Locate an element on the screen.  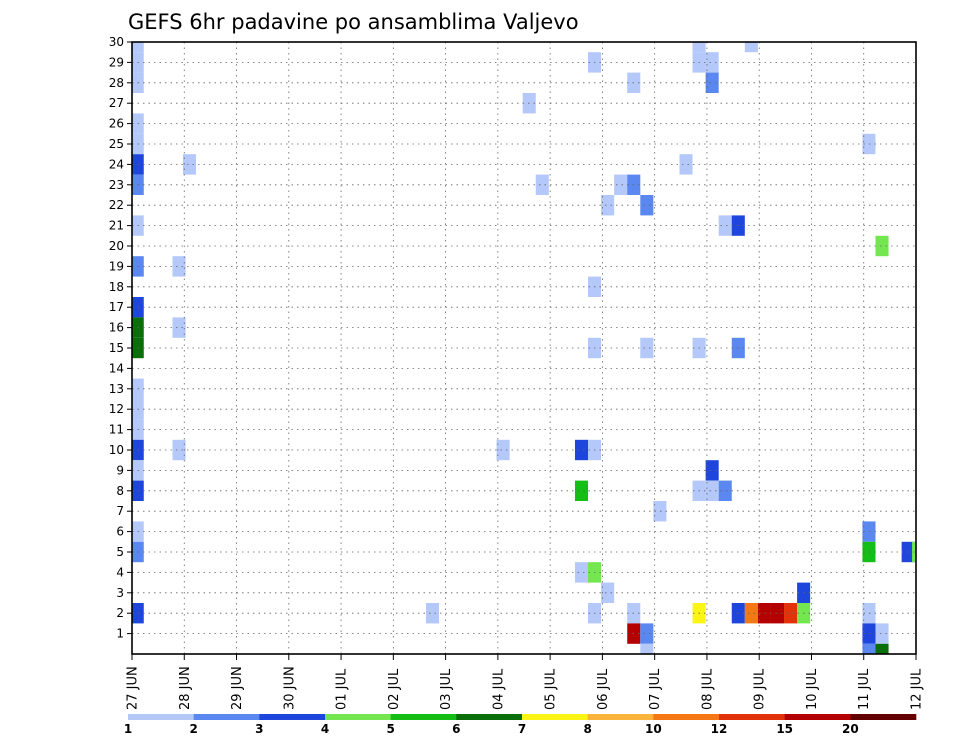
x-tick-label: 07 JUL is located at coordinates (655, 689).